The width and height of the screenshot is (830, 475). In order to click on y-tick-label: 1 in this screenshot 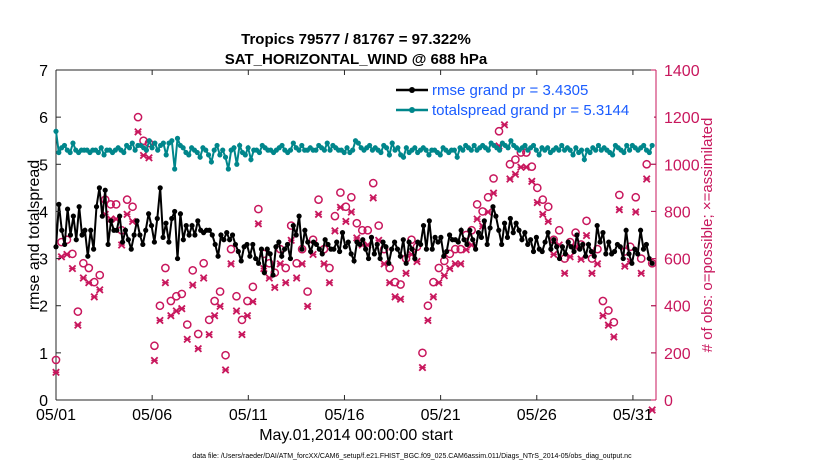, I will do `click(43, 354)`.